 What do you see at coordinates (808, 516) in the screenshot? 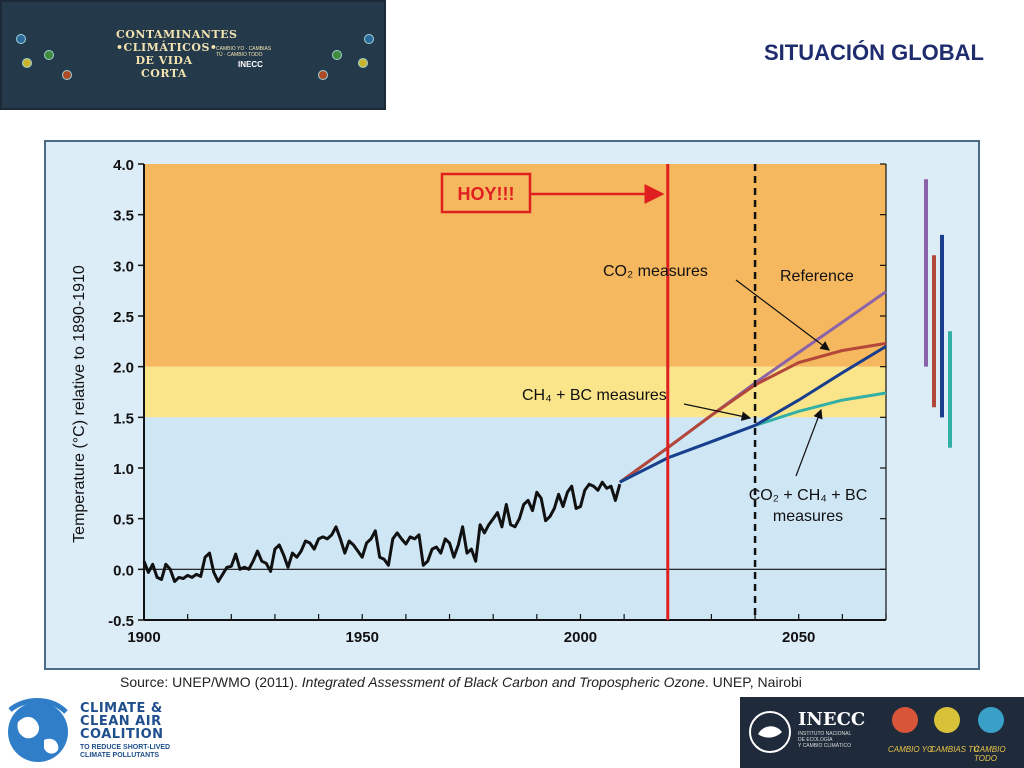
I see `combined-label-line2: measures` at bounding box center [808, 516].